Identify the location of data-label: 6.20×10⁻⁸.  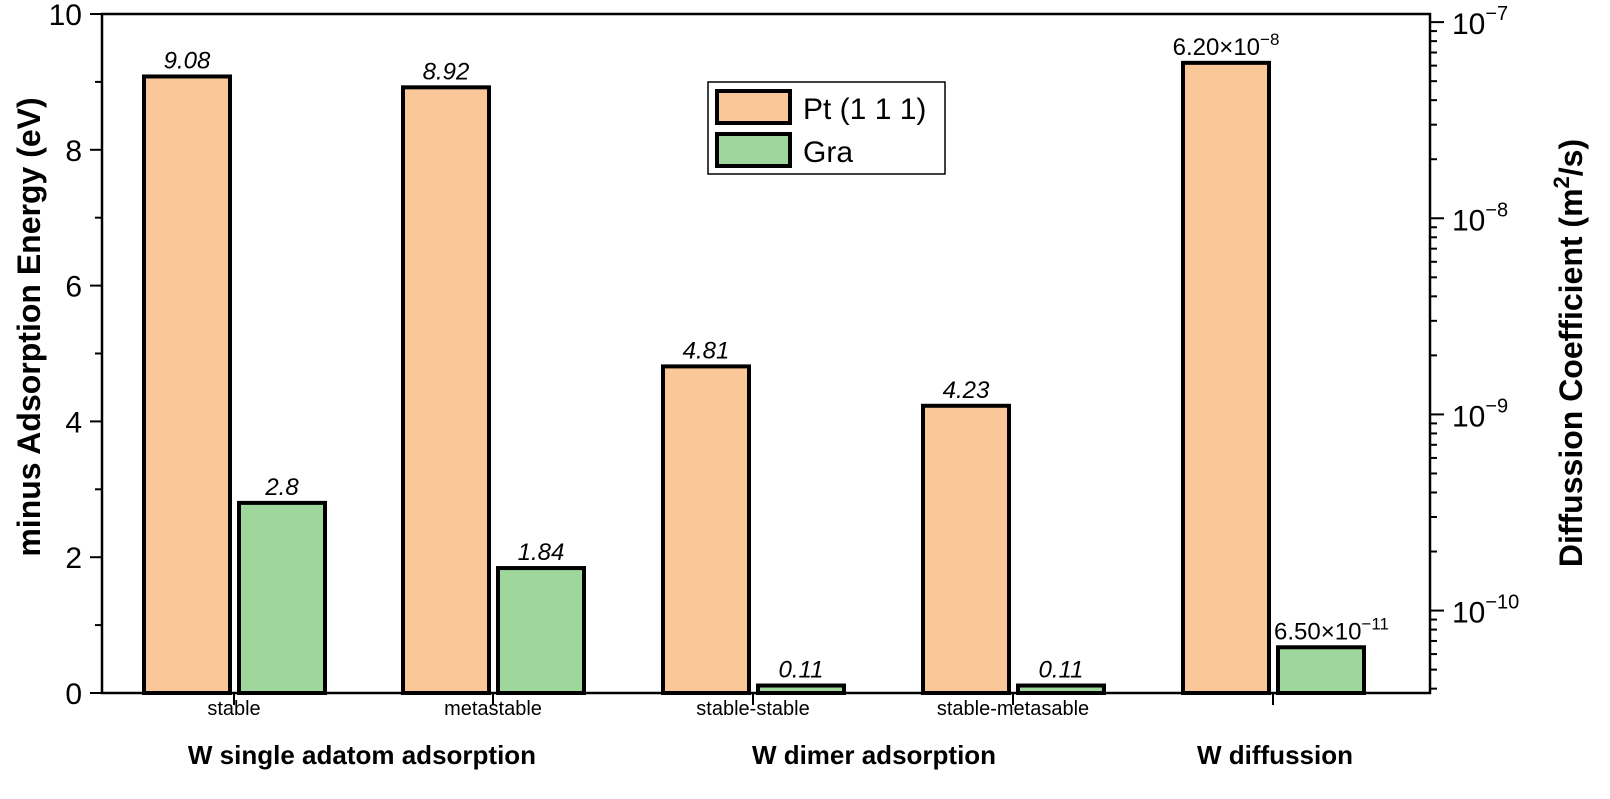
(1226, 45).